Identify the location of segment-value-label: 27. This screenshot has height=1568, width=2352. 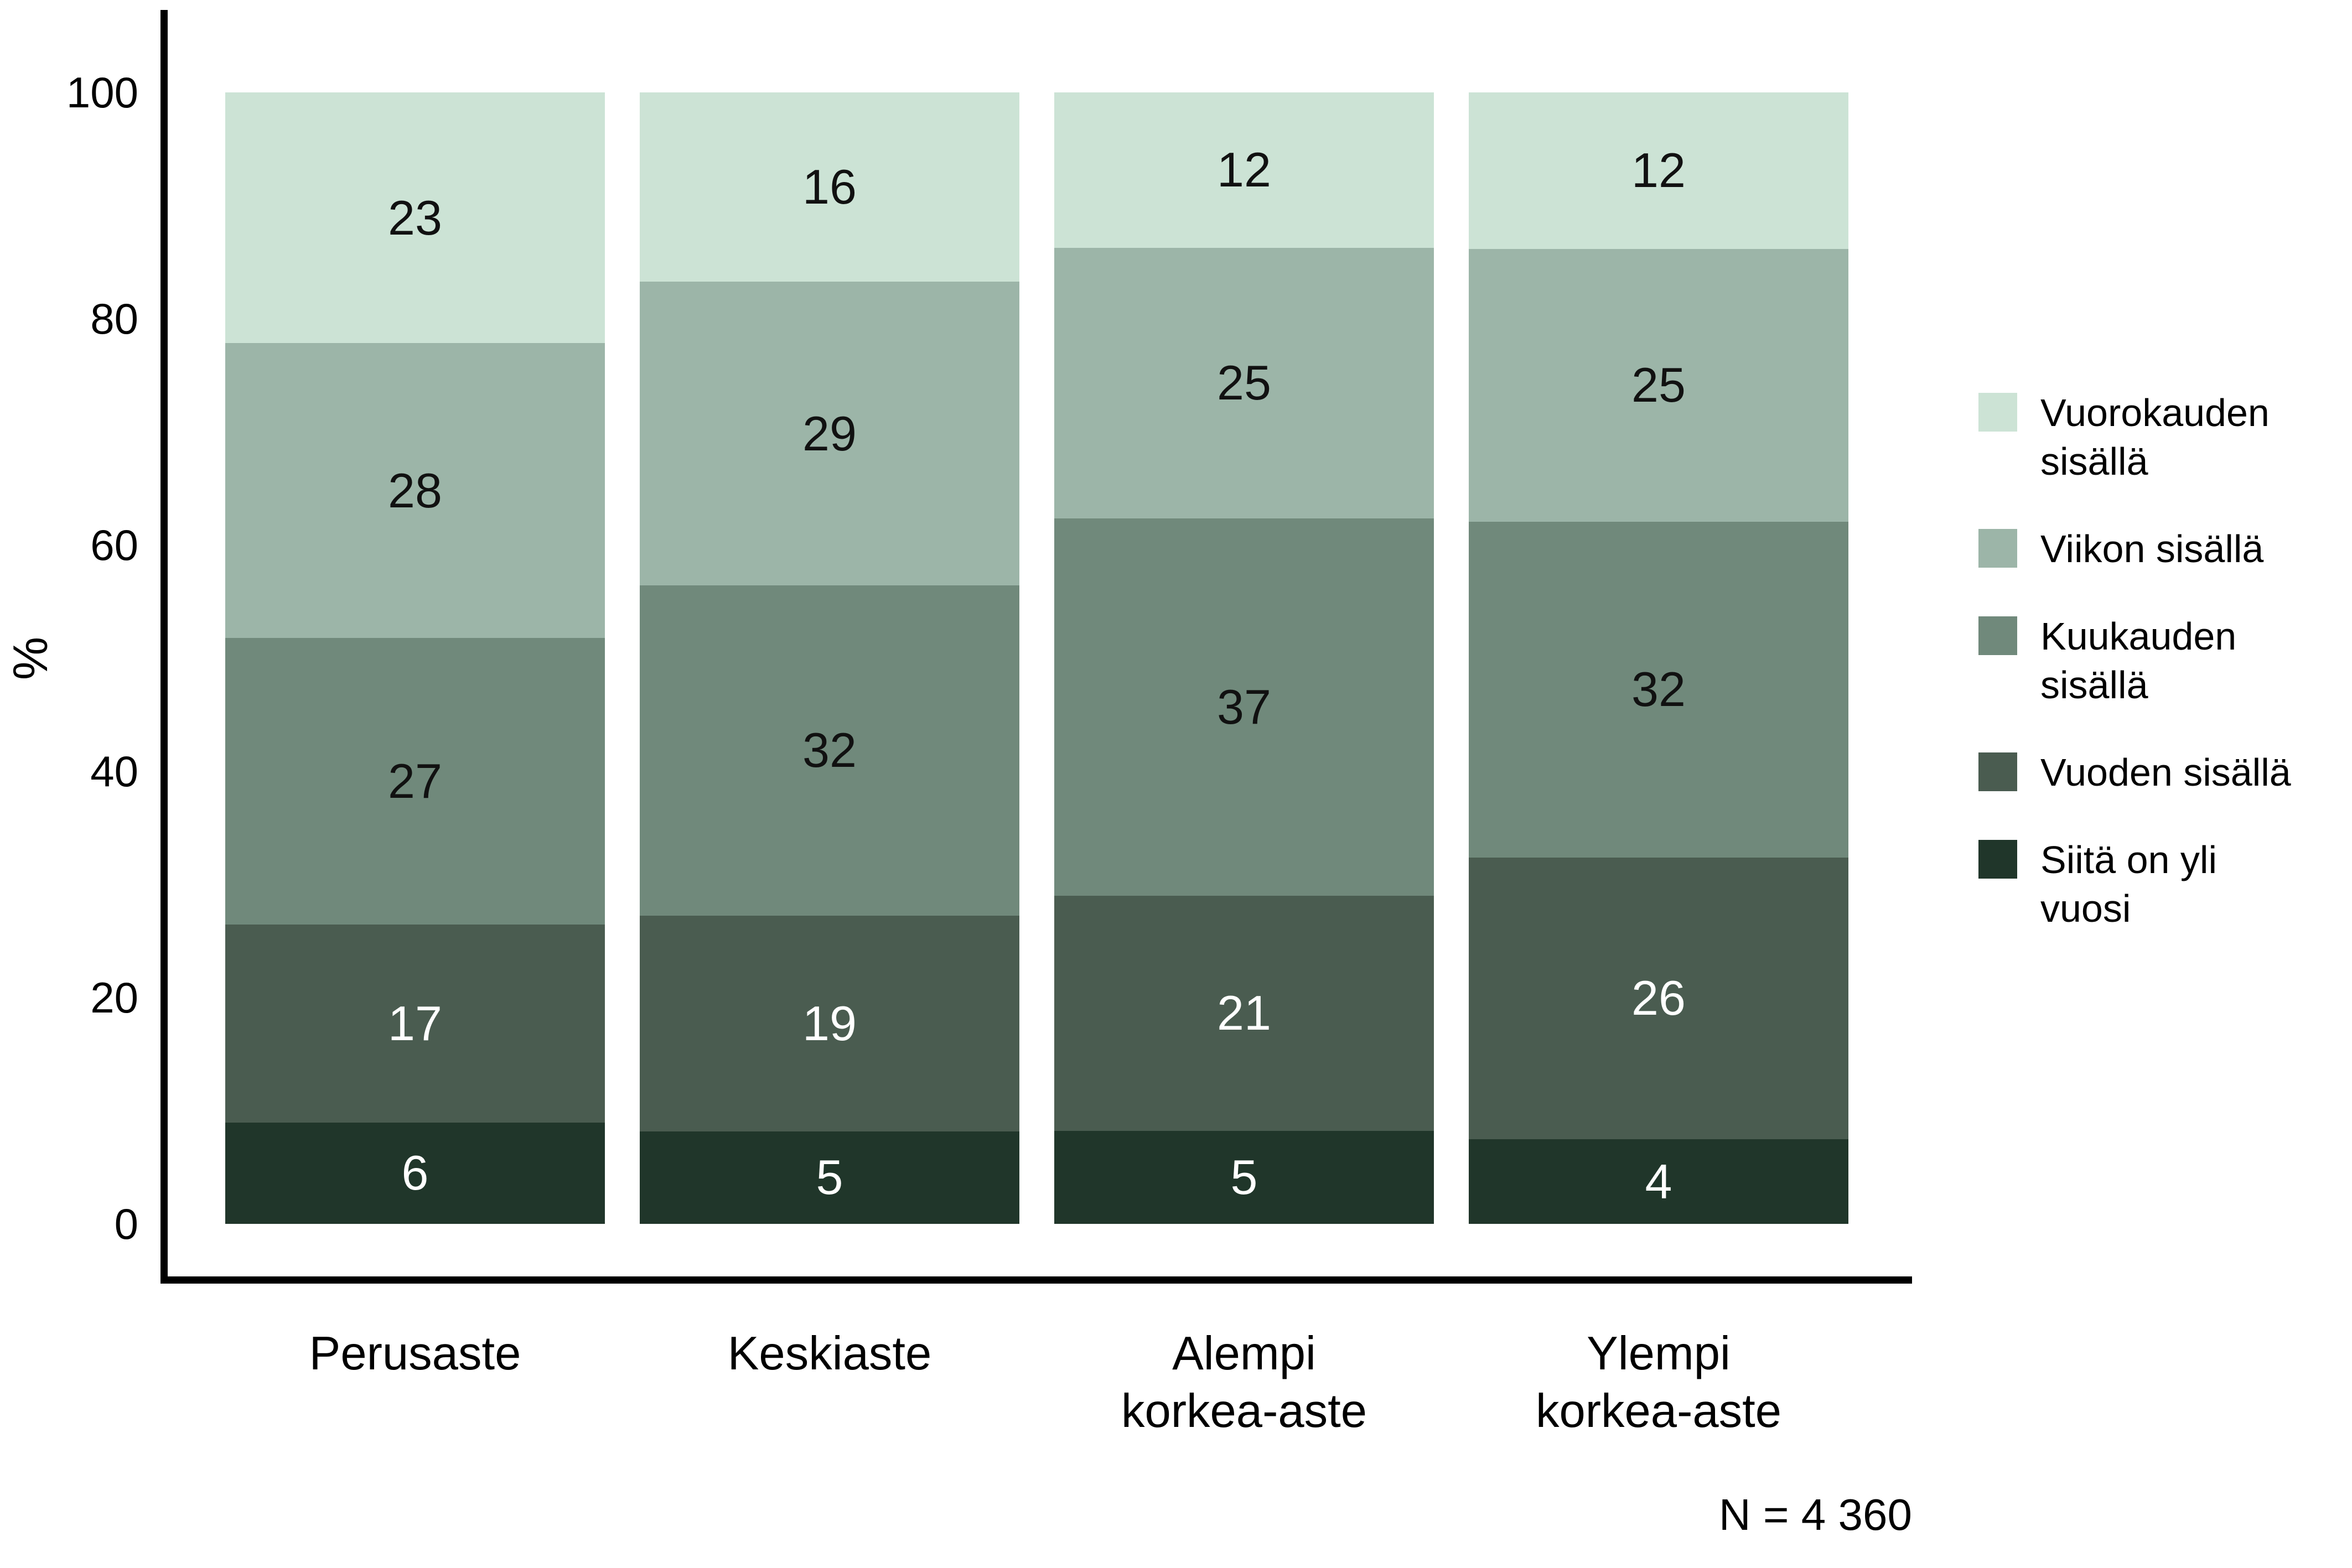
(415, 780).